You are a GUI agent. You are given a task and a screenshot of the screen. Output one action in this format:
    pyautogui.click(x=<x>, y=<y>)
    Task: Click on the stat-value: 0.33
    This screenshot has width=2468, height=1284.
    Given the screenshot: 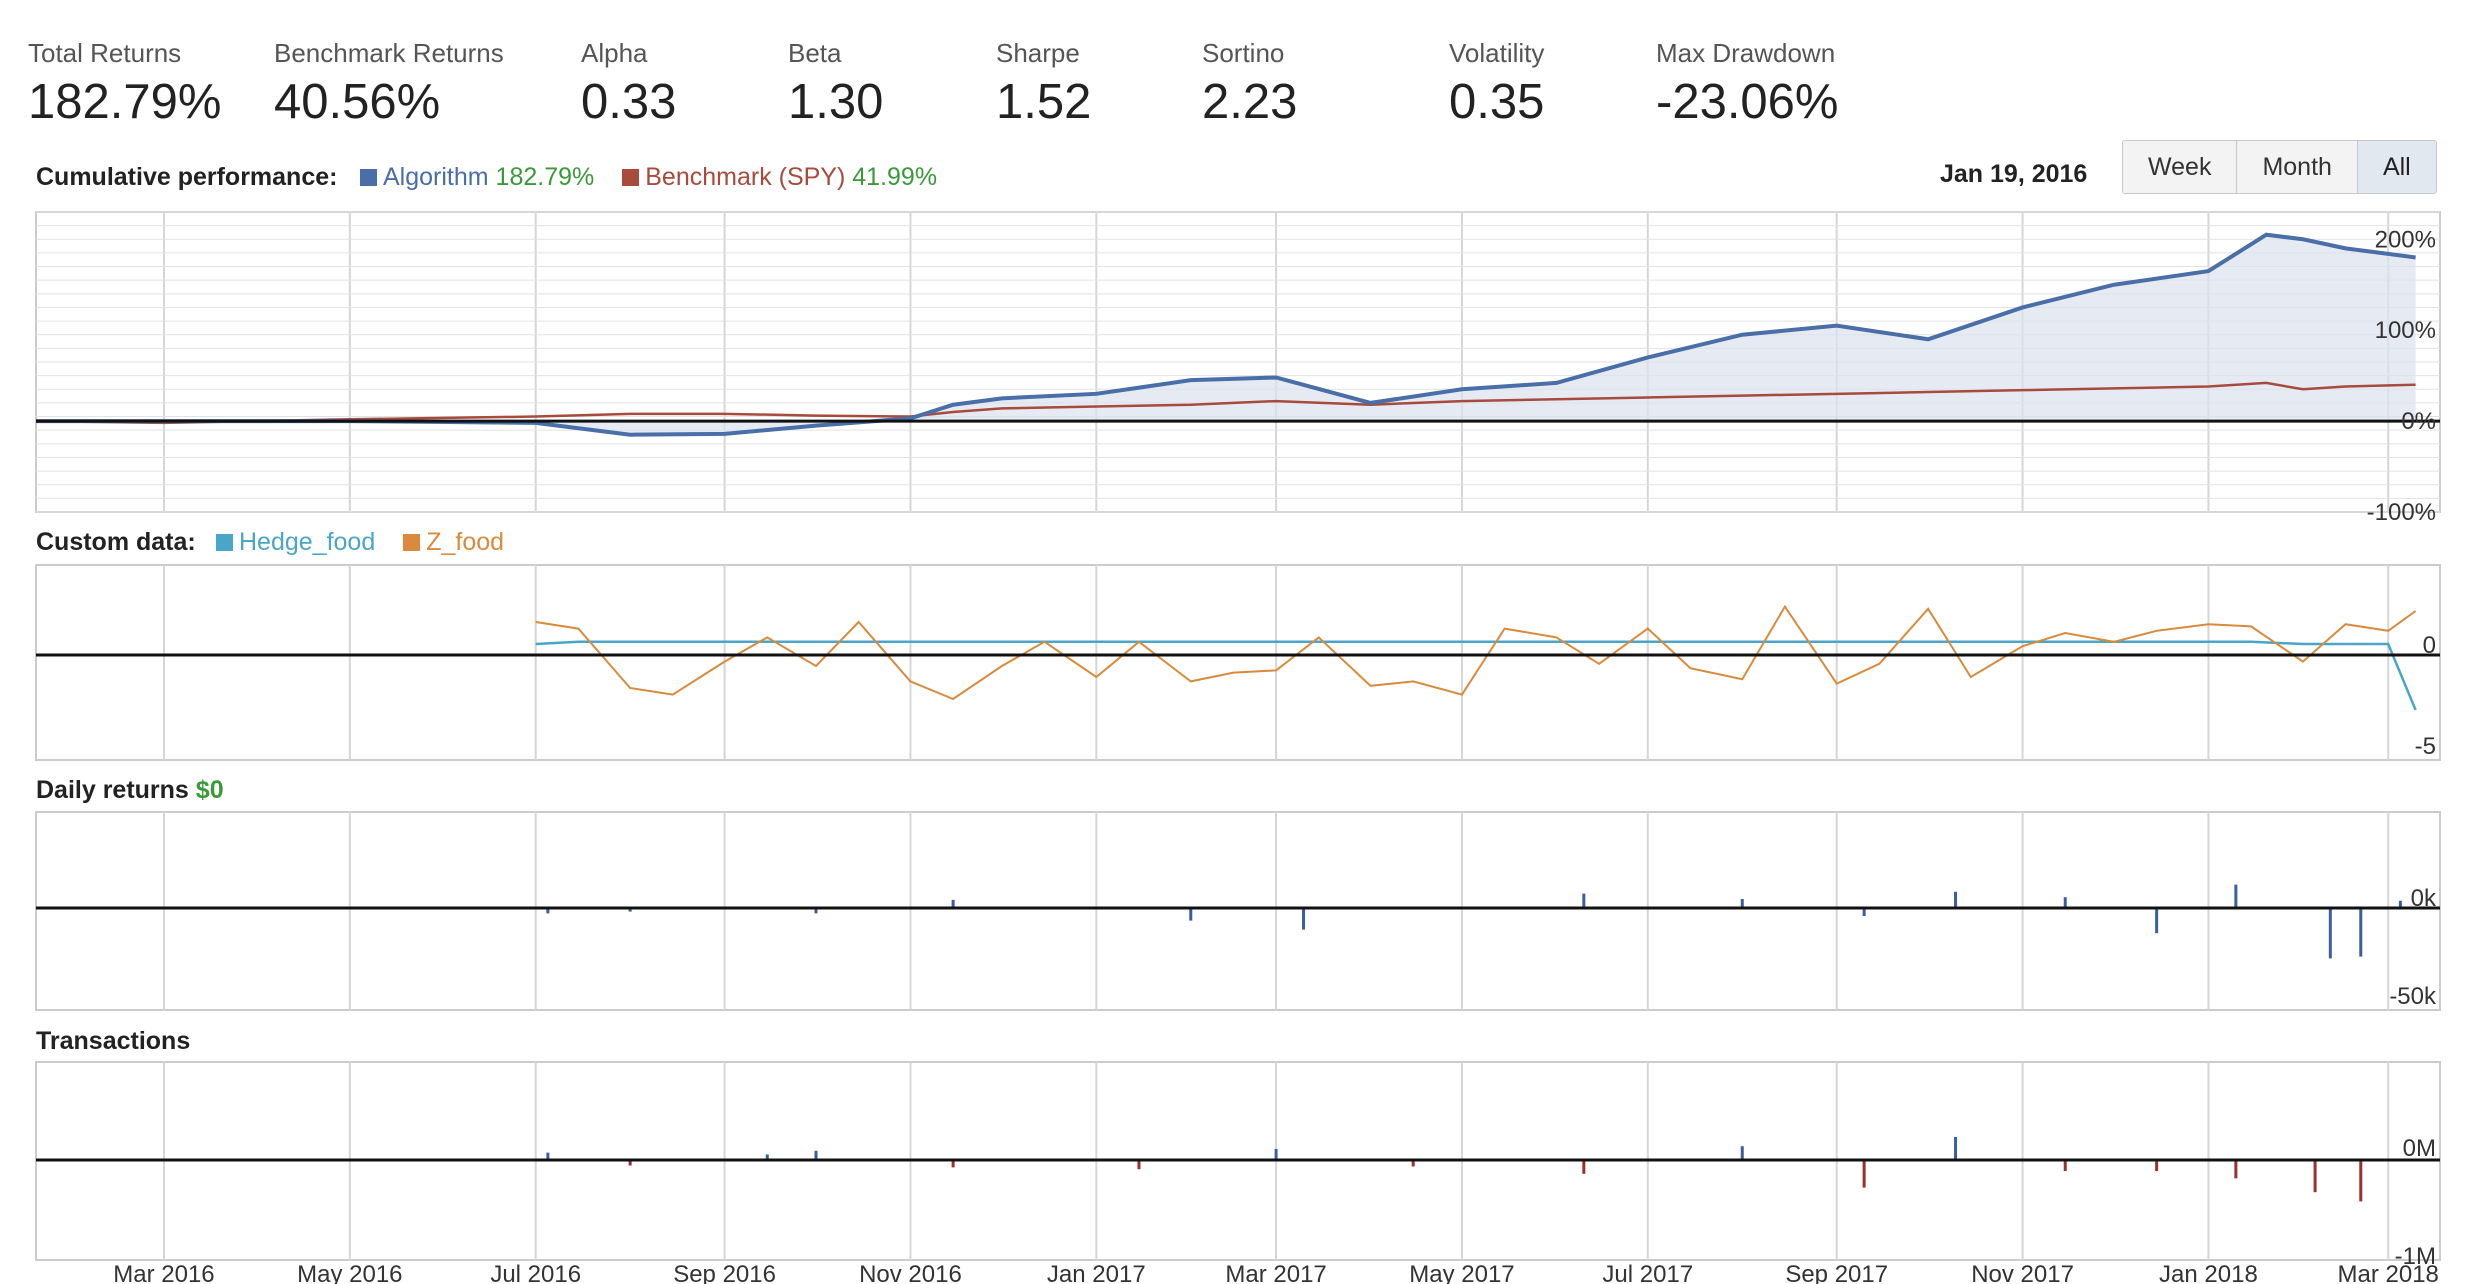 What is the action you would take?
    pyautogui.click(x=629, y=102)
    